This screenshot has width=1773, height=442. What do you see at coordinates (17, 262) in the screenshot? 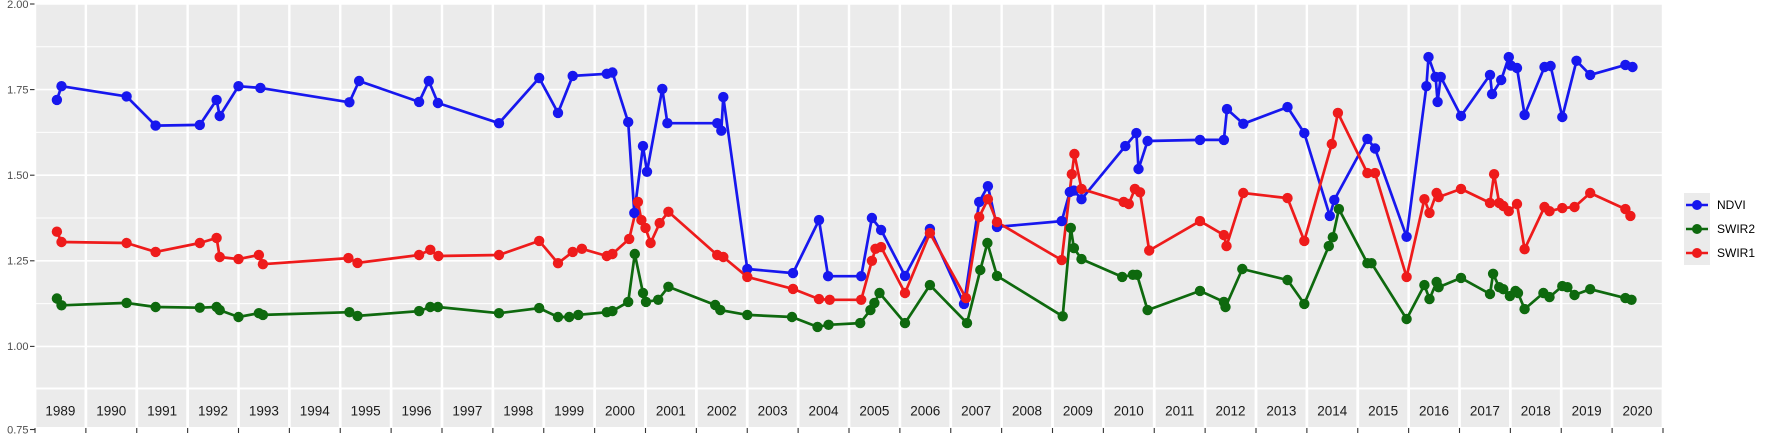
I see `y-axis-label: 1.25` at bounding box center [17, 262].